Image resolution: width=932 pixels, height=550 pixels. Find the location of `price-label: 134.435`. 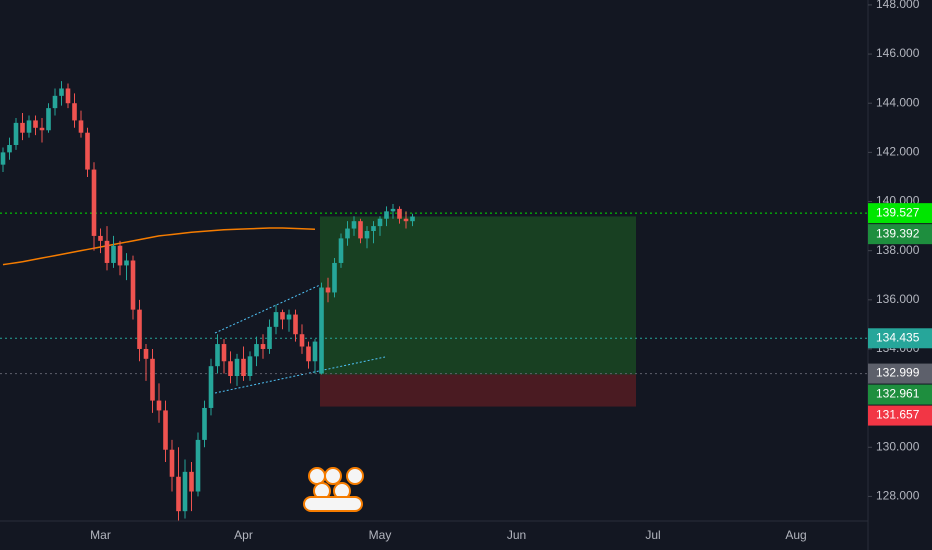

price-label: 134.435 is located at coordinates (898, 337).